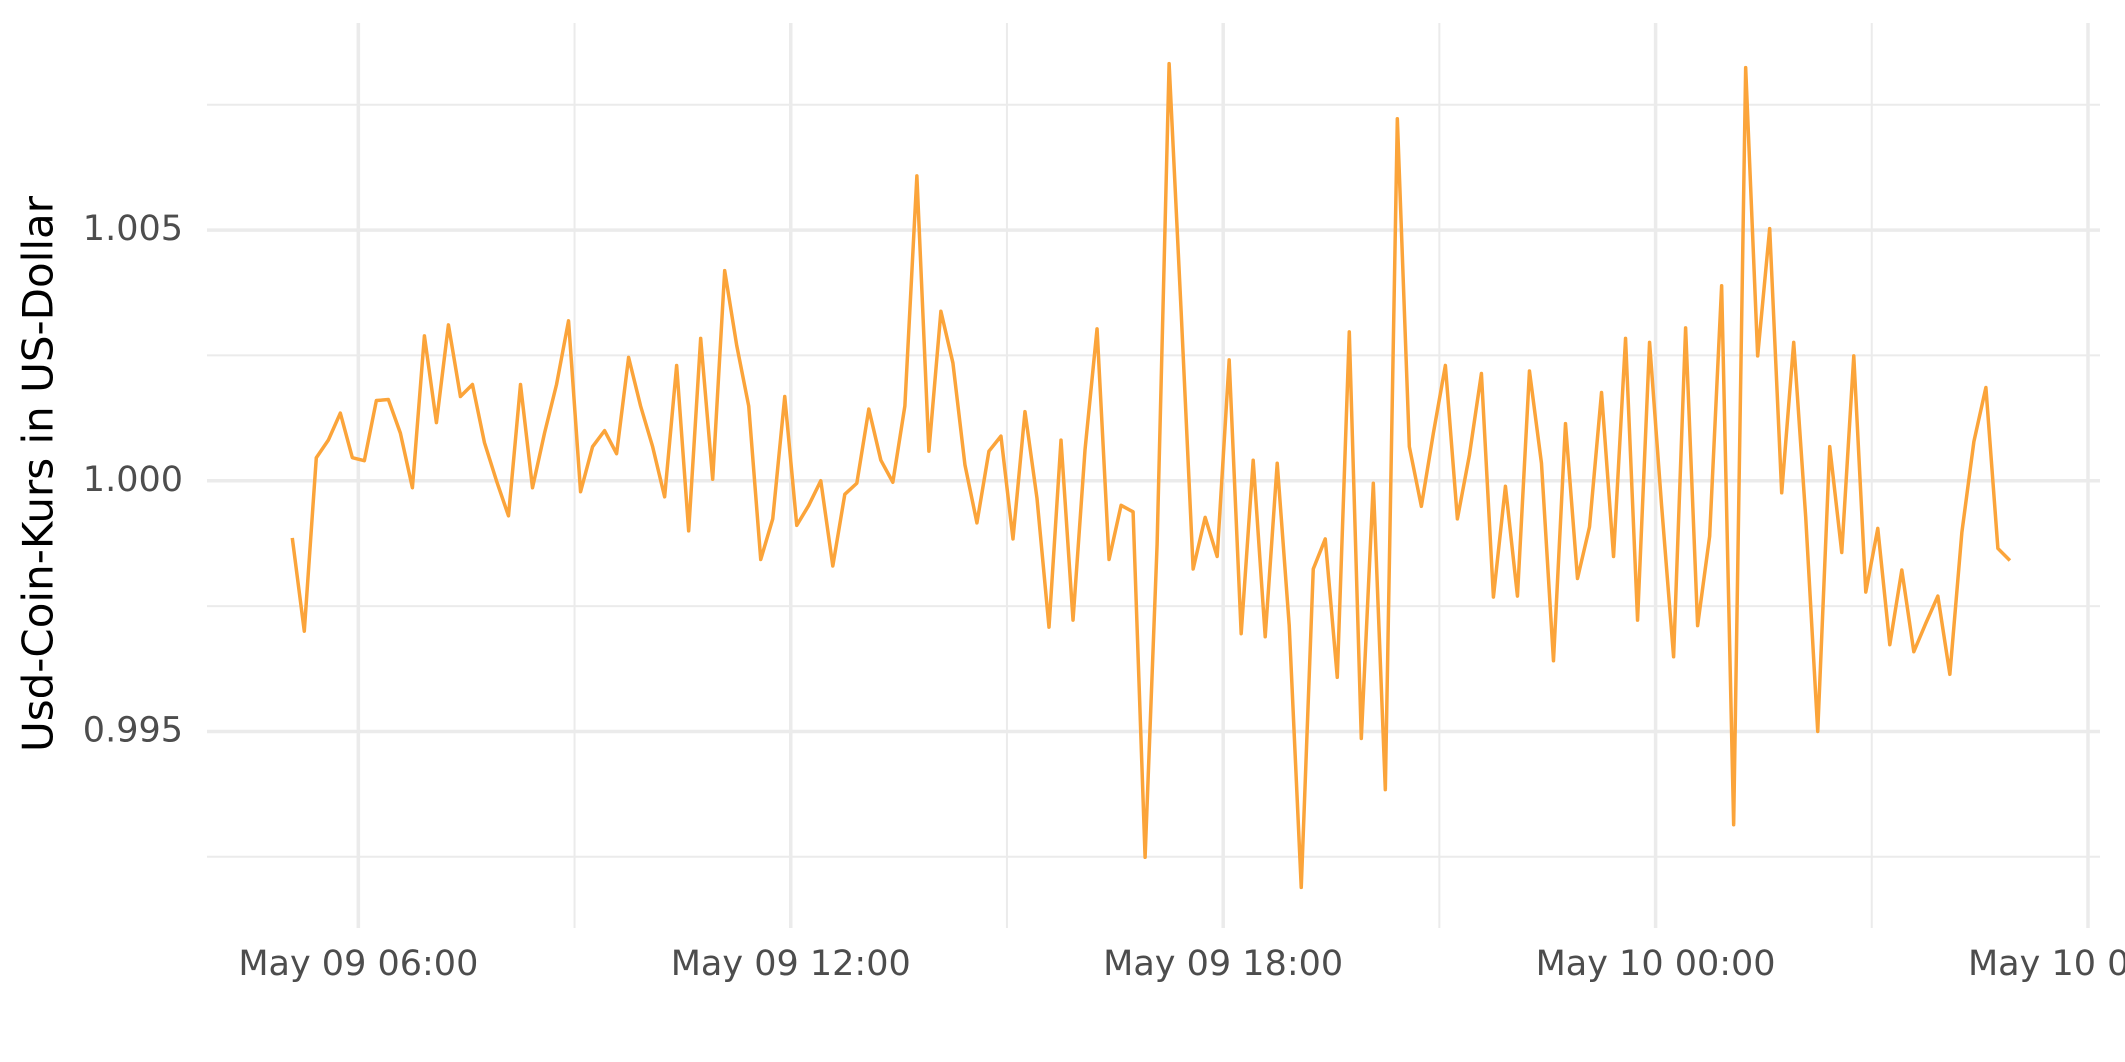  What do you see at coordinates (133, 480) in the screenshot?
I see `y-tick-label: 1.000` at bounding box center [133, 480].